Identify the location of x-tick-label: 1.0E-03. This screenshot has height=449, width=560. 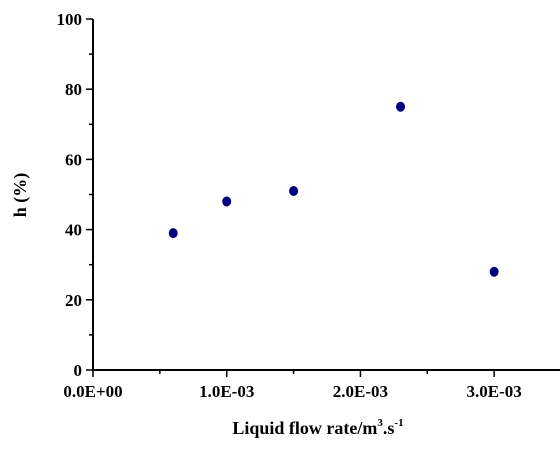
(226, 391).